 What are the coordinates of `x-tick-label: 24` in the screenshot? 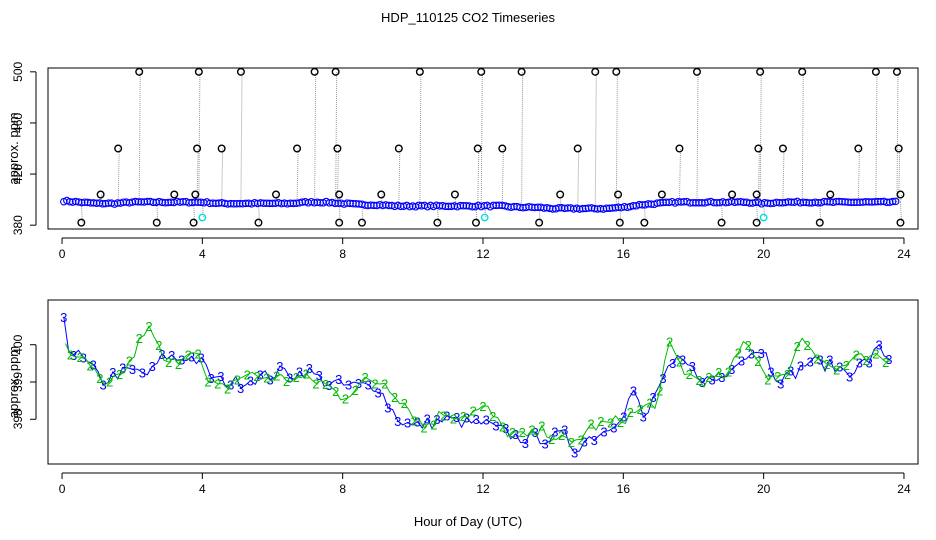 It's located at (904, 489).